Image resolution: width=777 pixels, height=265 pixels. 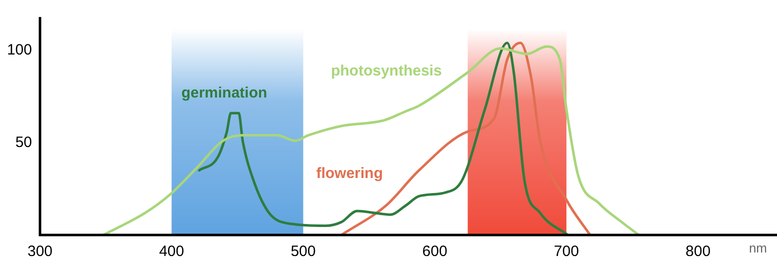 What do you see at coordinates (19, 49) in the screenshot?
I see `y-tick-label: 100` at bounding box center [19, 49].